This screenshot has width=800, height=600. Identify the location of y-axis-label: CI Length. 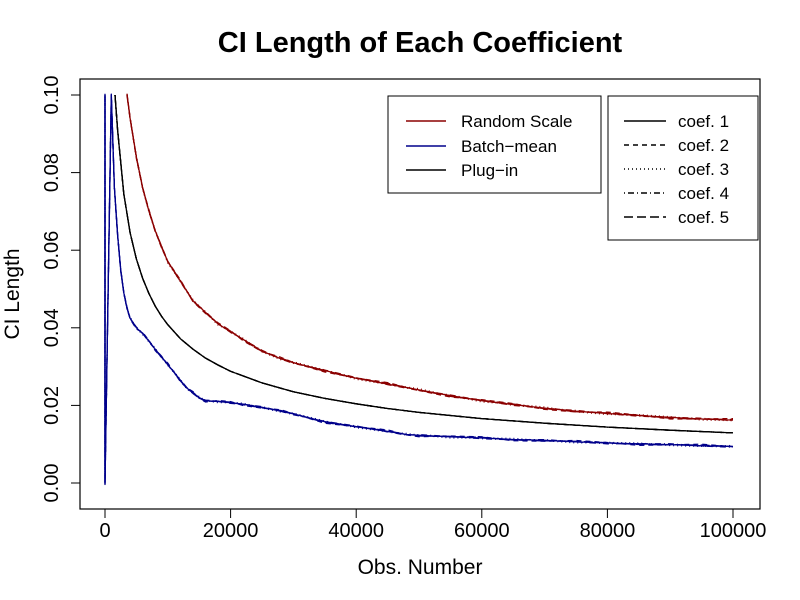
(12, 293).